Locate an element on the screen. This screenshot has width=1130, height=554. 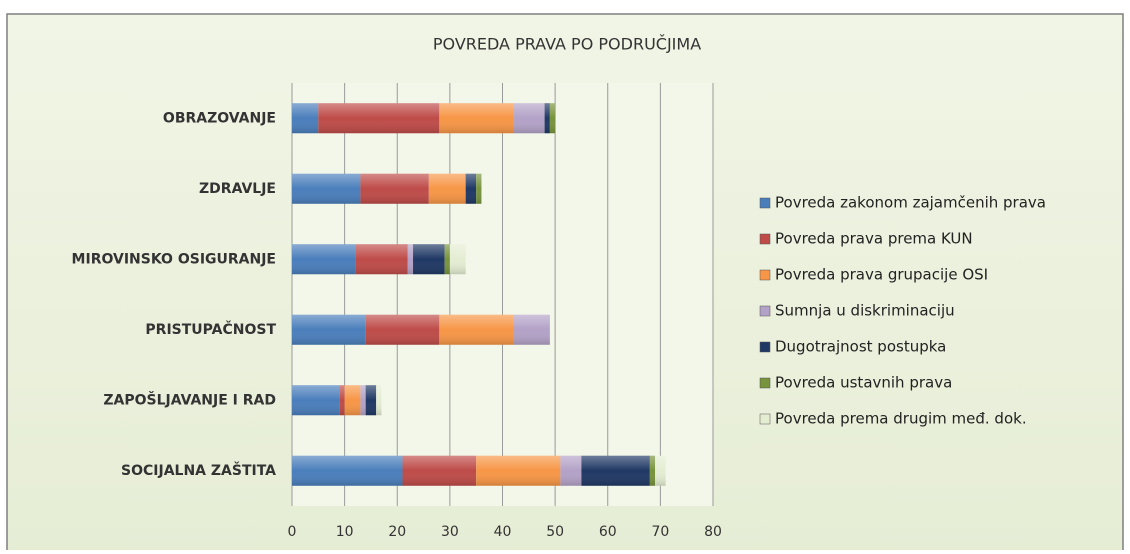
x-tick-label: 20 is located at coordinates (397, 532).